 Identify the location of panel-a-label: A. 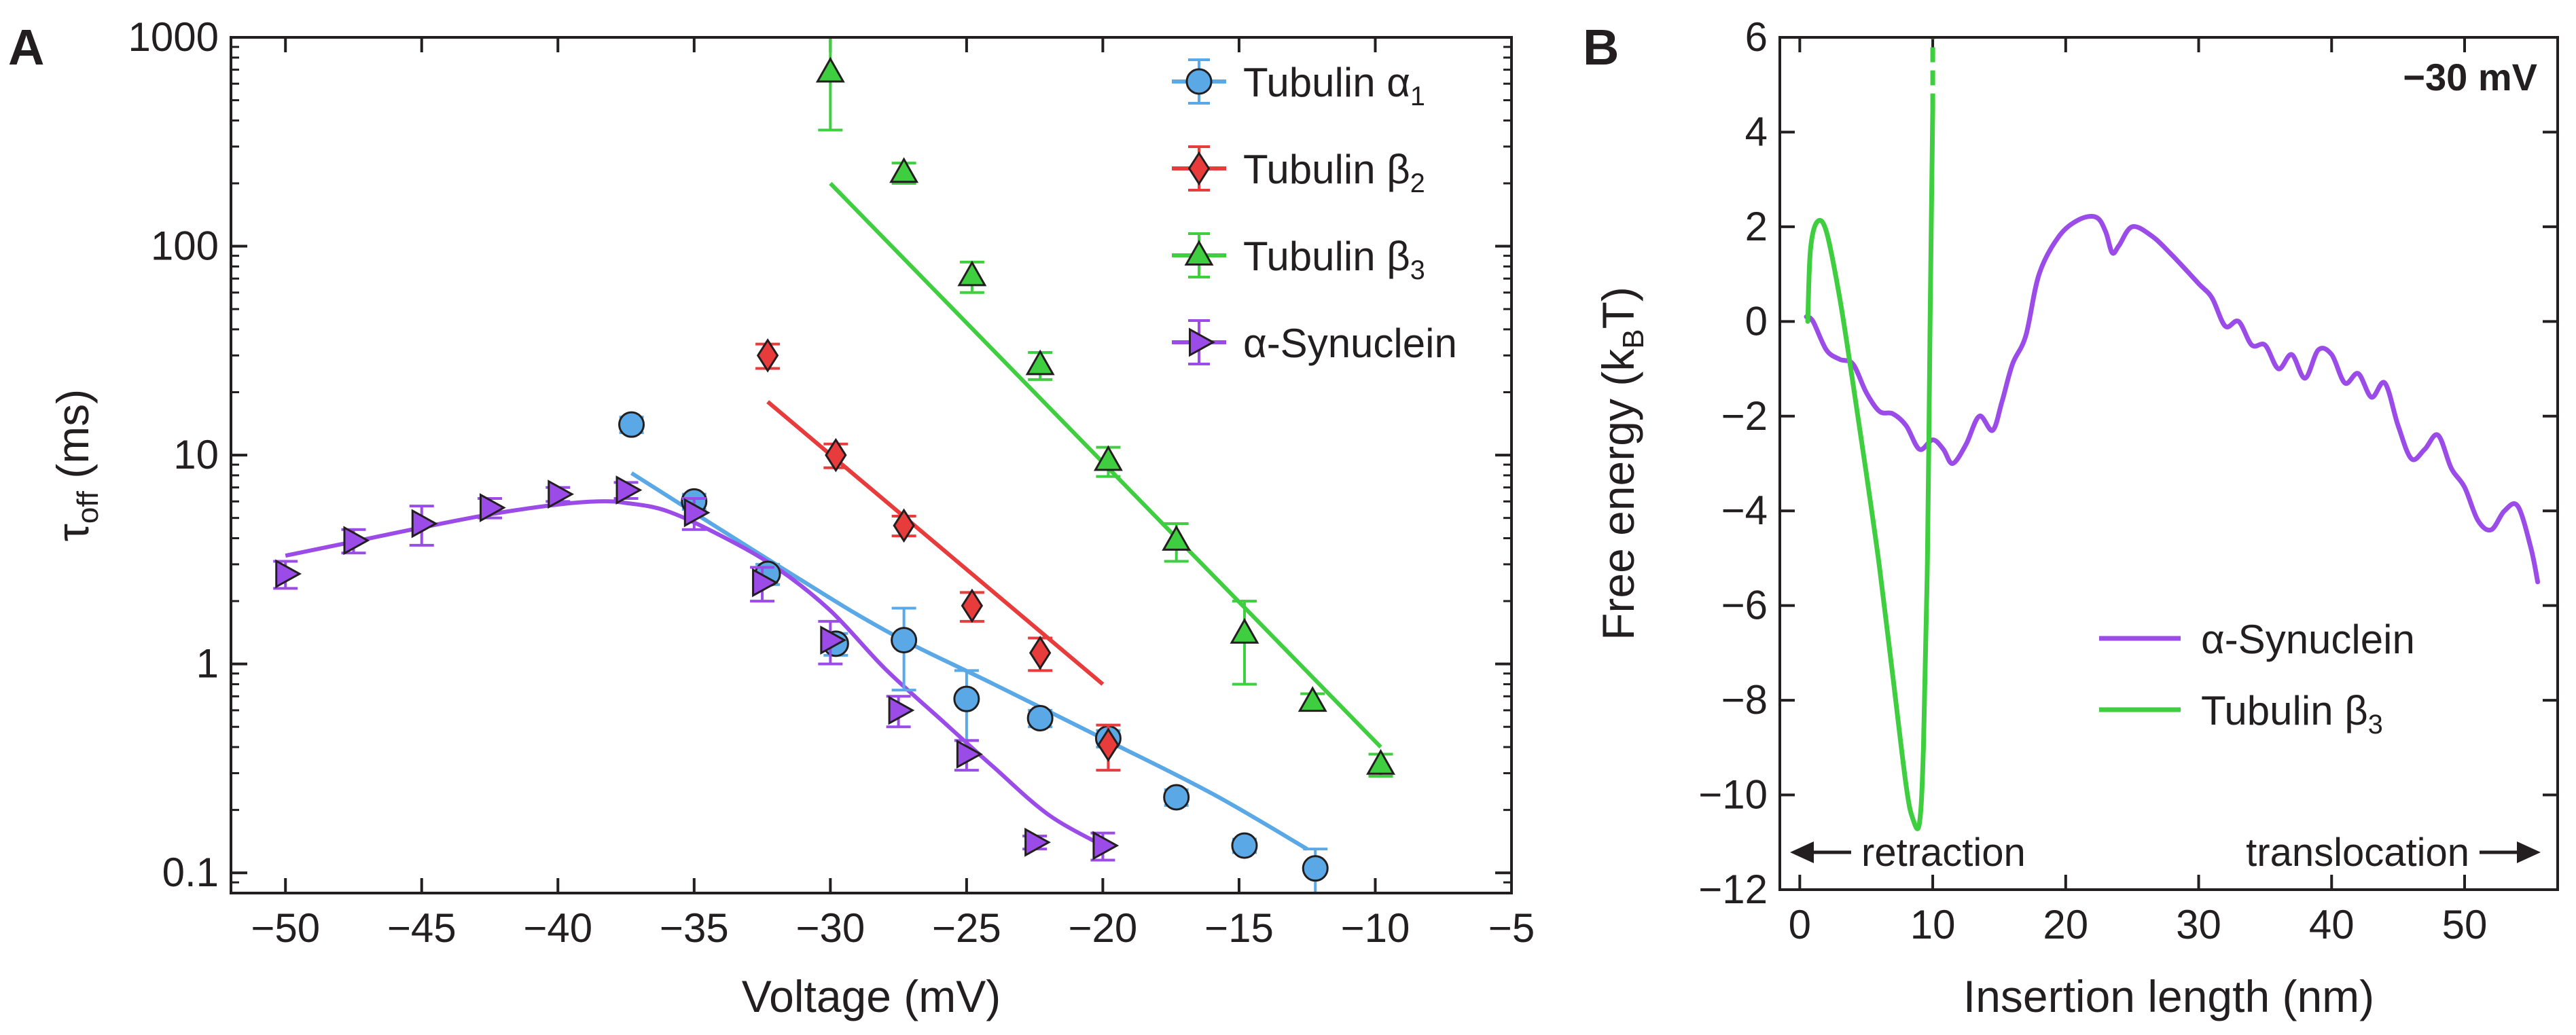
(26, 47).